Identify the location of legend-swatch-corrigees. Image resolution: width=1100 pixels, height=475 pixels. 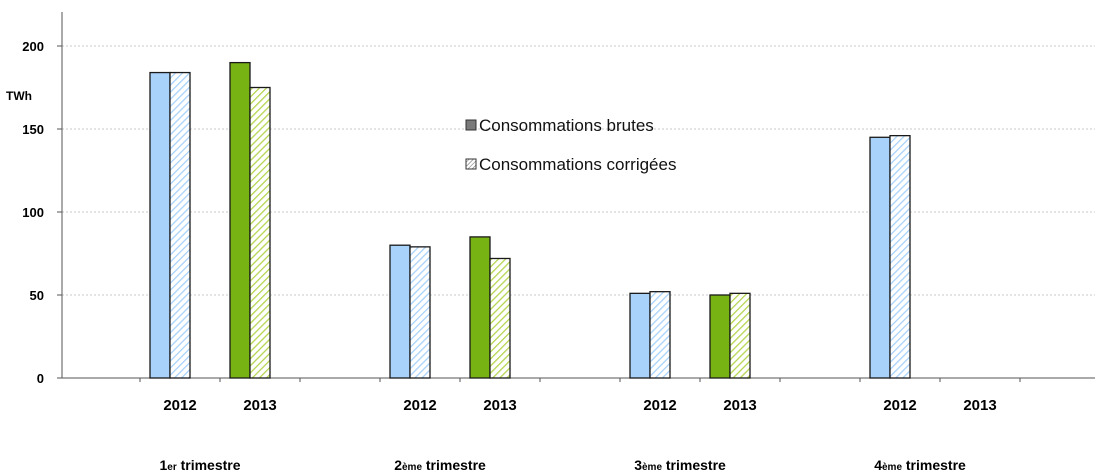
(471, 164).